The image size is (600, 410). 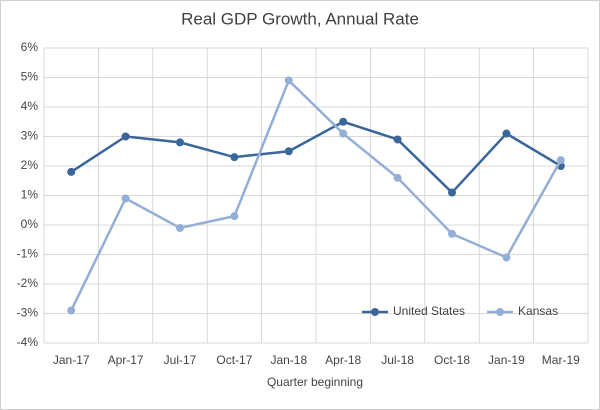 What do you see at coordinates (30, 47) in the screenshot?
I see `y-tick-label: 6%` at bounding box center [30, 47].